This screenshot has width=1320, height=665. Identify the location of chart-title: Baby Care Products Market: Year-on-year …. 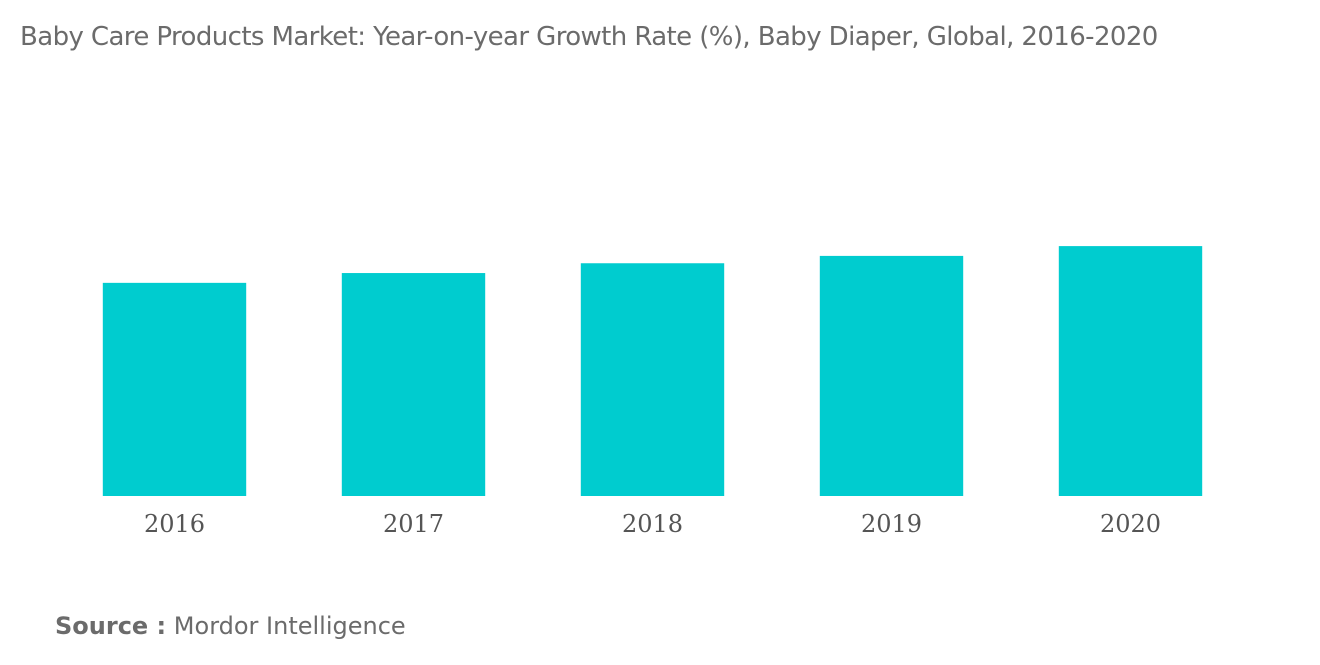
(589, 37).